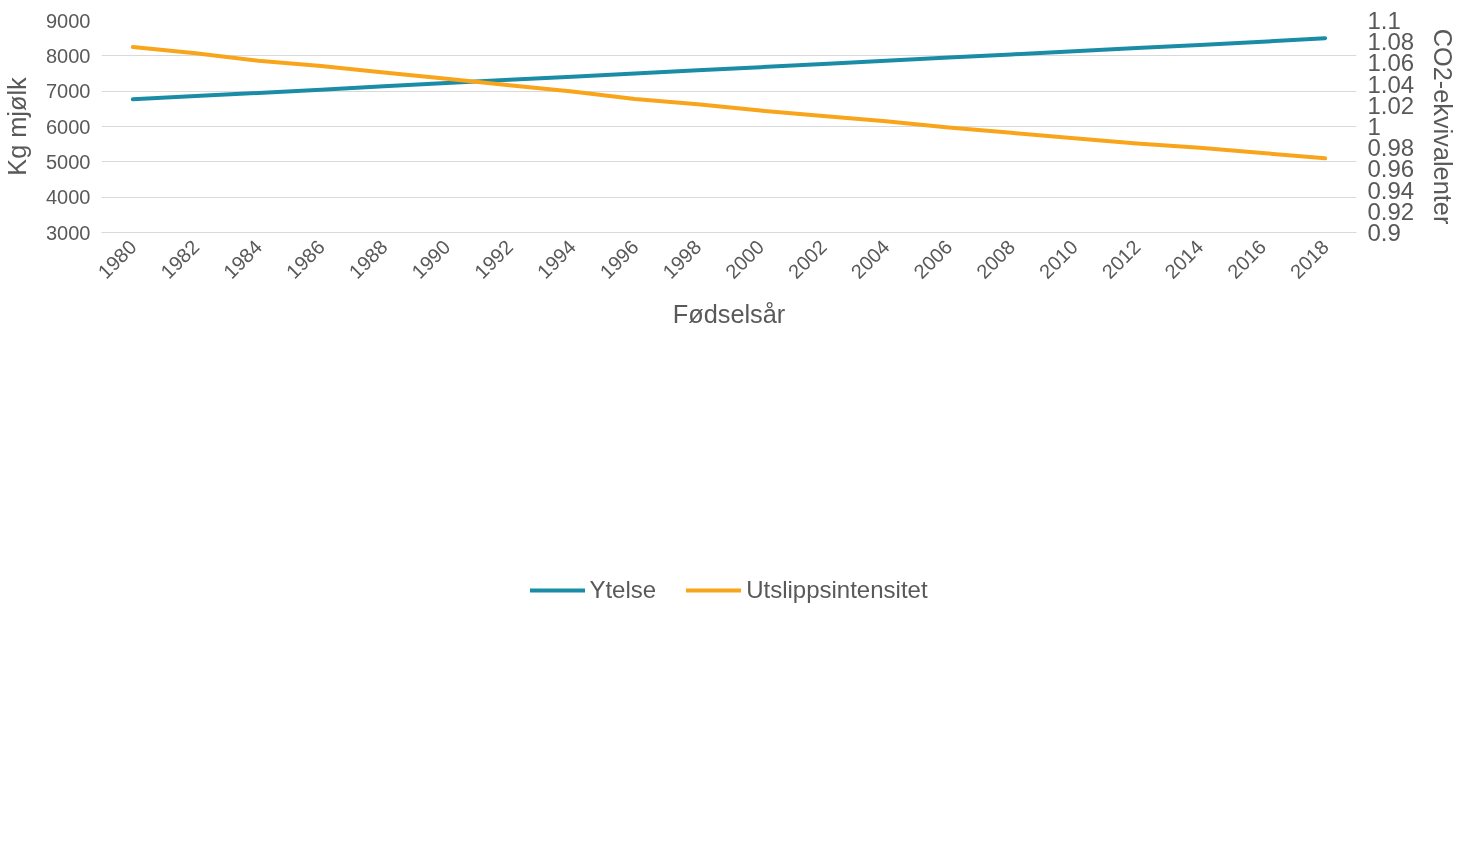 This screenshot has height=845, width=1470. What do you see at coordinates (623, 590) in the screenshot?
I see `legend-label: Ytelse` at bounding box center [623, 590].